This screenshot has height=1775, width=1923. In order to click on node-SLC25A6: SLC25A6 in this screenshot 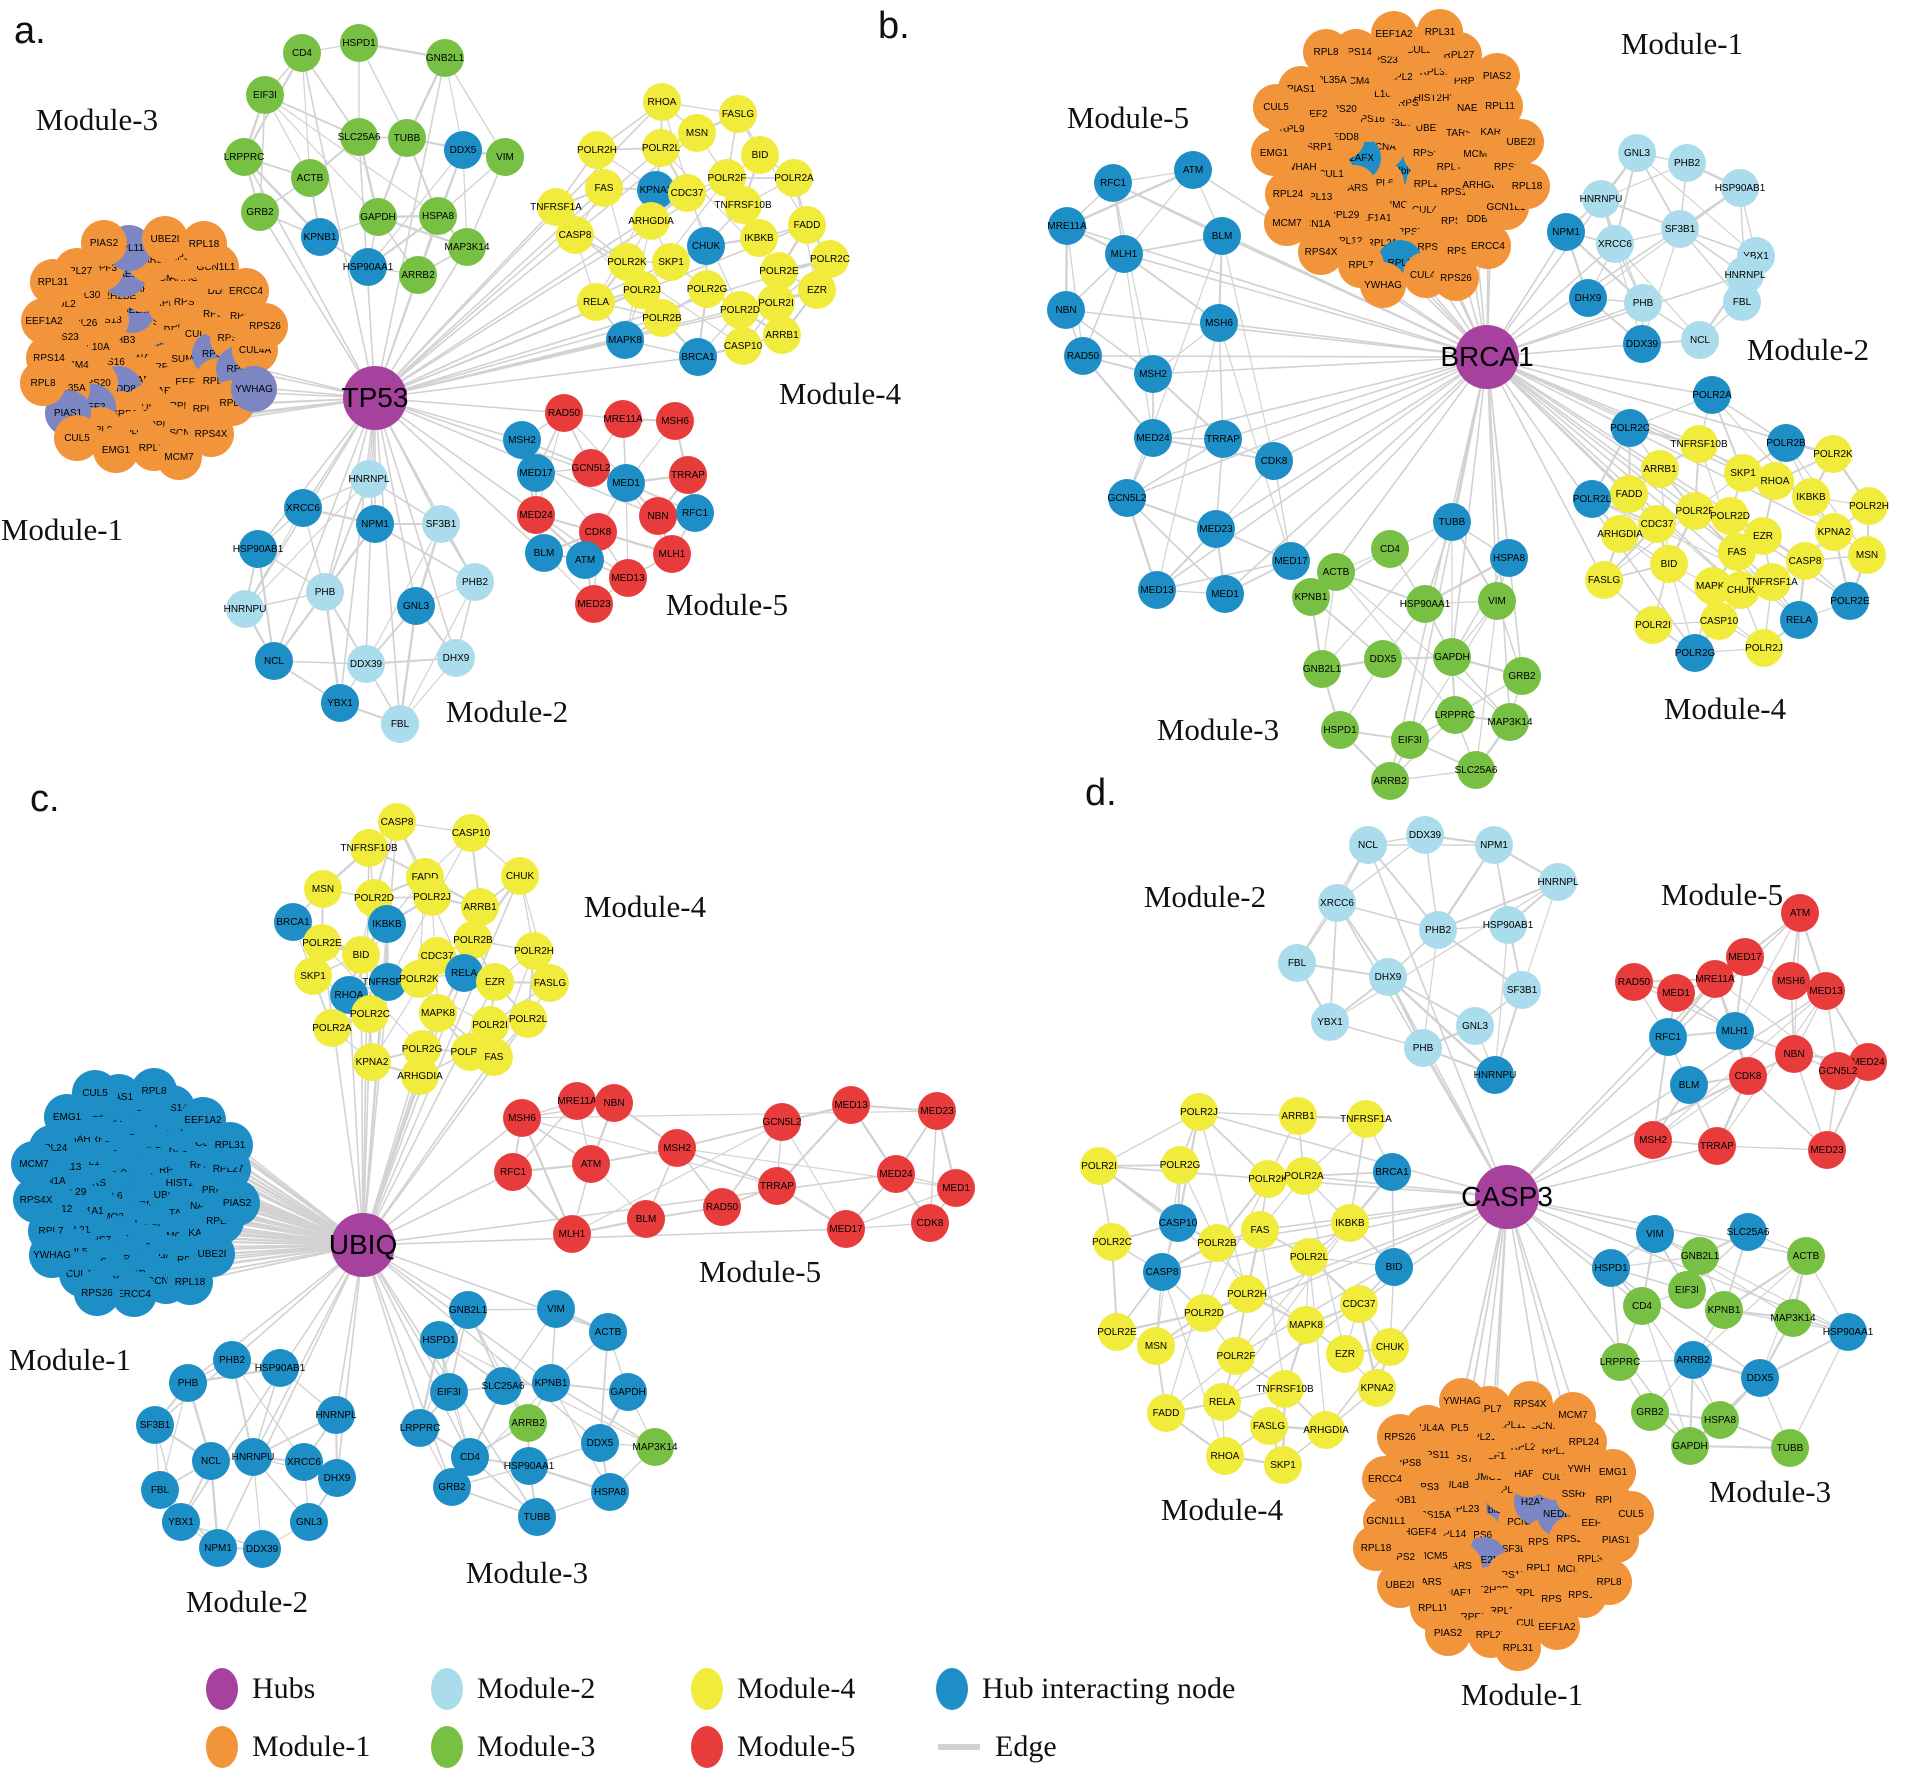, I will do `click(359, 137)`.